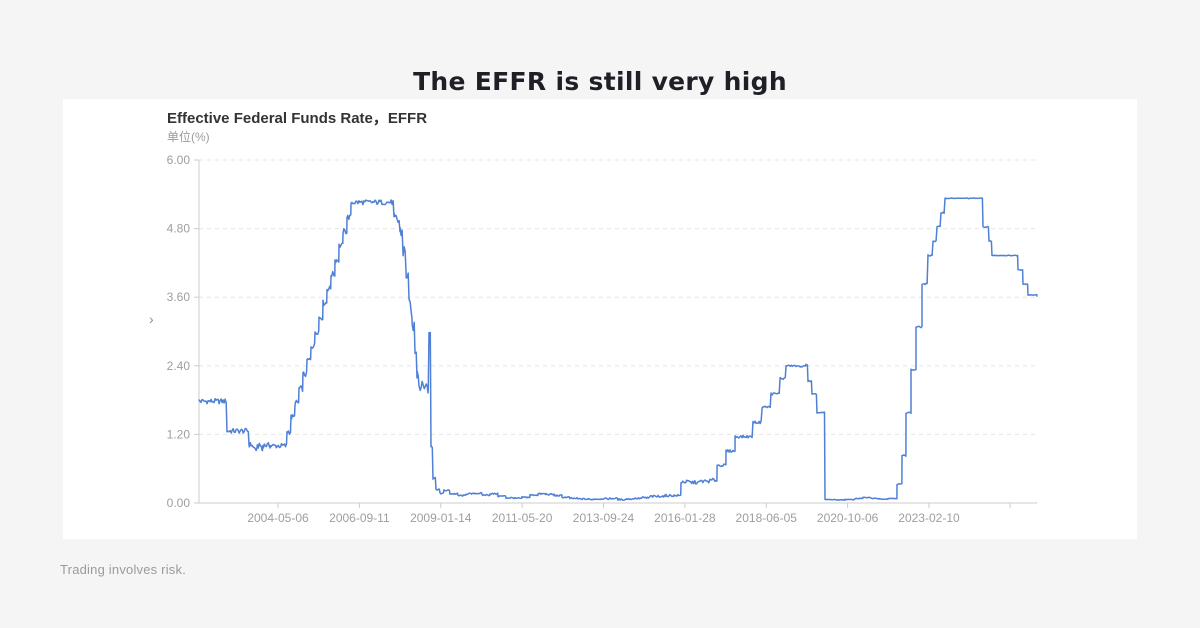  I want to click on x-axis-label: 2009-01-14, so click(441, 518).